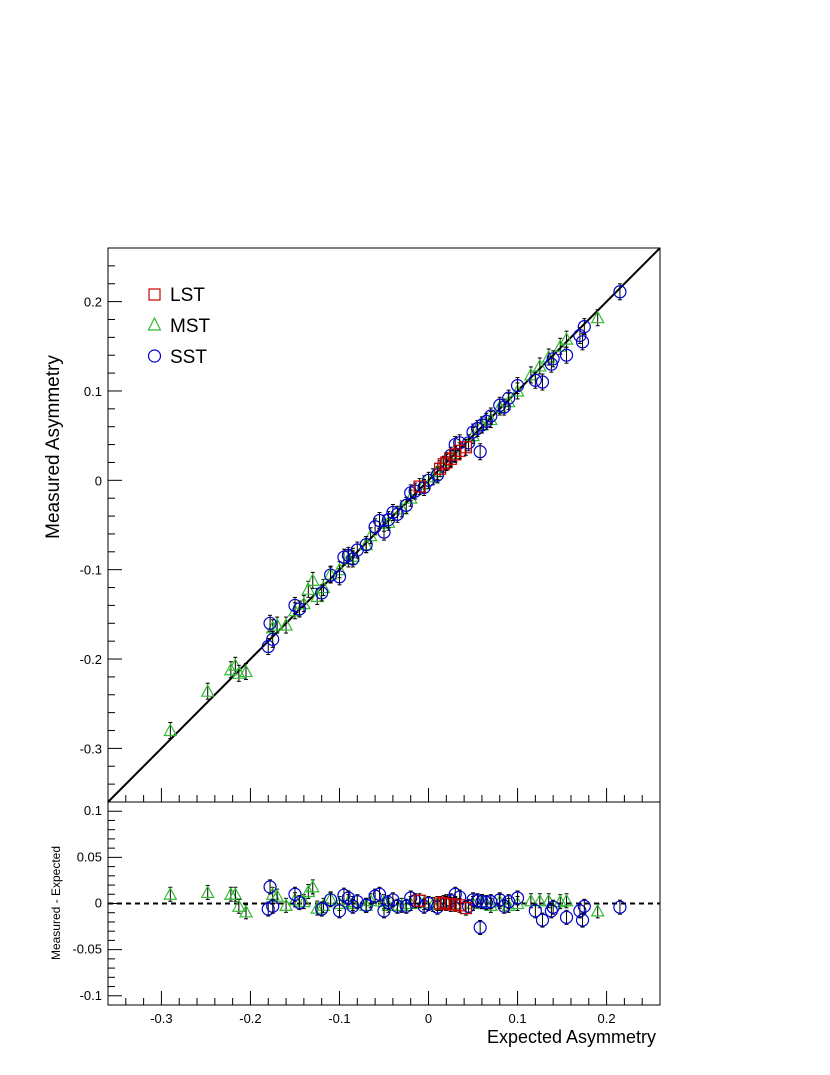  I want to click on x-tick-label: -0.2, so click(250, 1018).